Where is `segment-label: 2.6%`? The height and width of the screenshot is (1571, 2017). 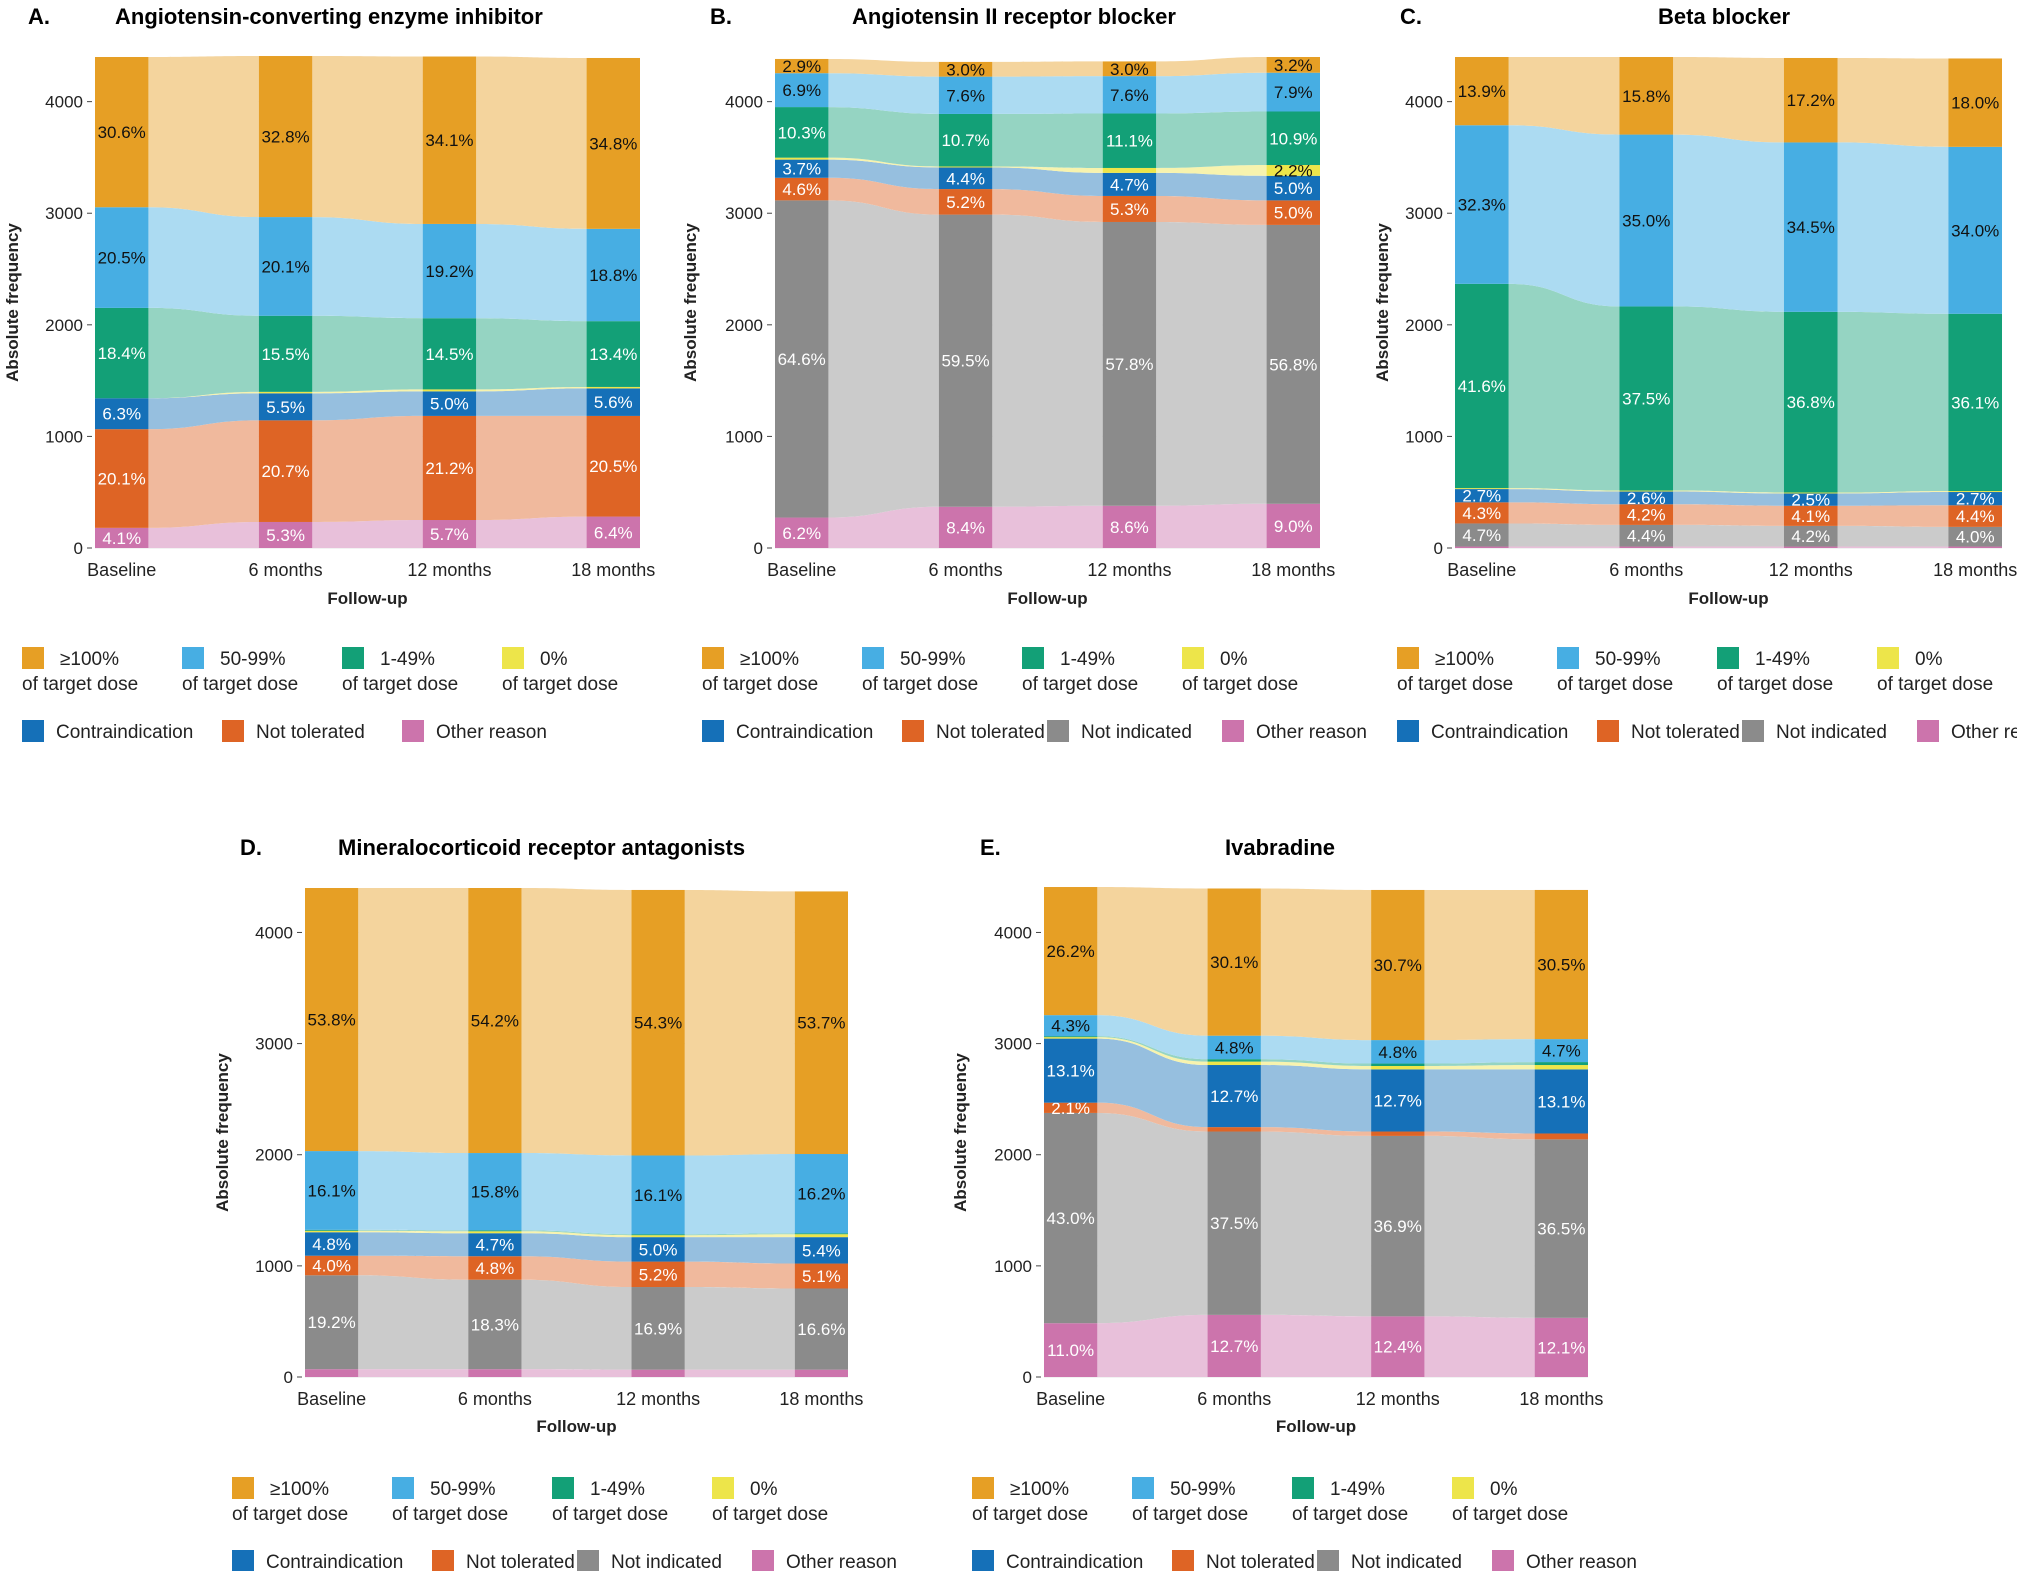
segment-label: 2.6% is located at coordinates (1646, 498).